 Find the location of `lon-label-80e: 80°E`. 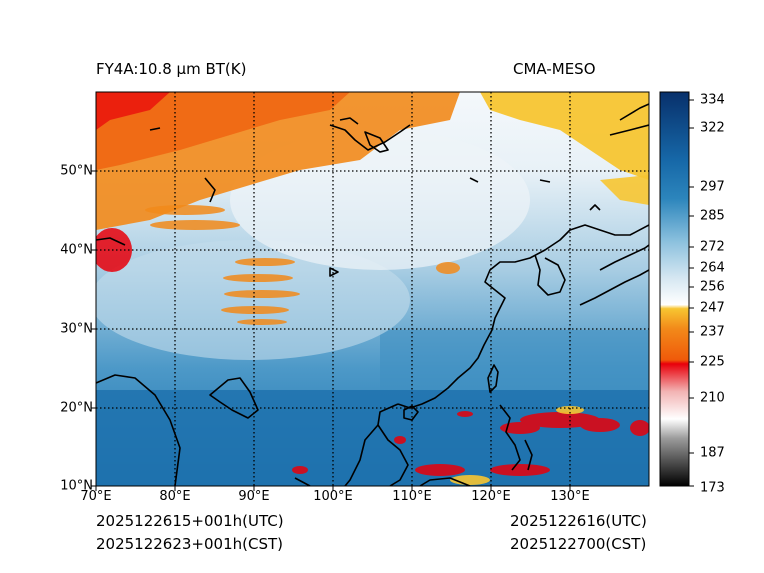

lon-label-80e: 80°E is located at coordinates (175, 496).